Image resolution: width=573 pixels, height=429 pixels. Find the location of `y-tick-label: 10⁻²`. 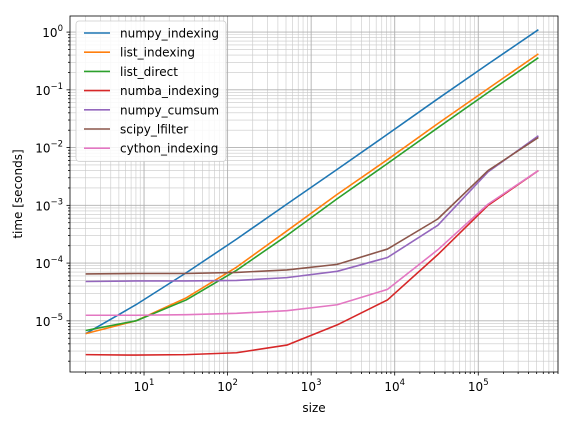

y-tick-label: 10⁻² is located at coordinates (49, 148).